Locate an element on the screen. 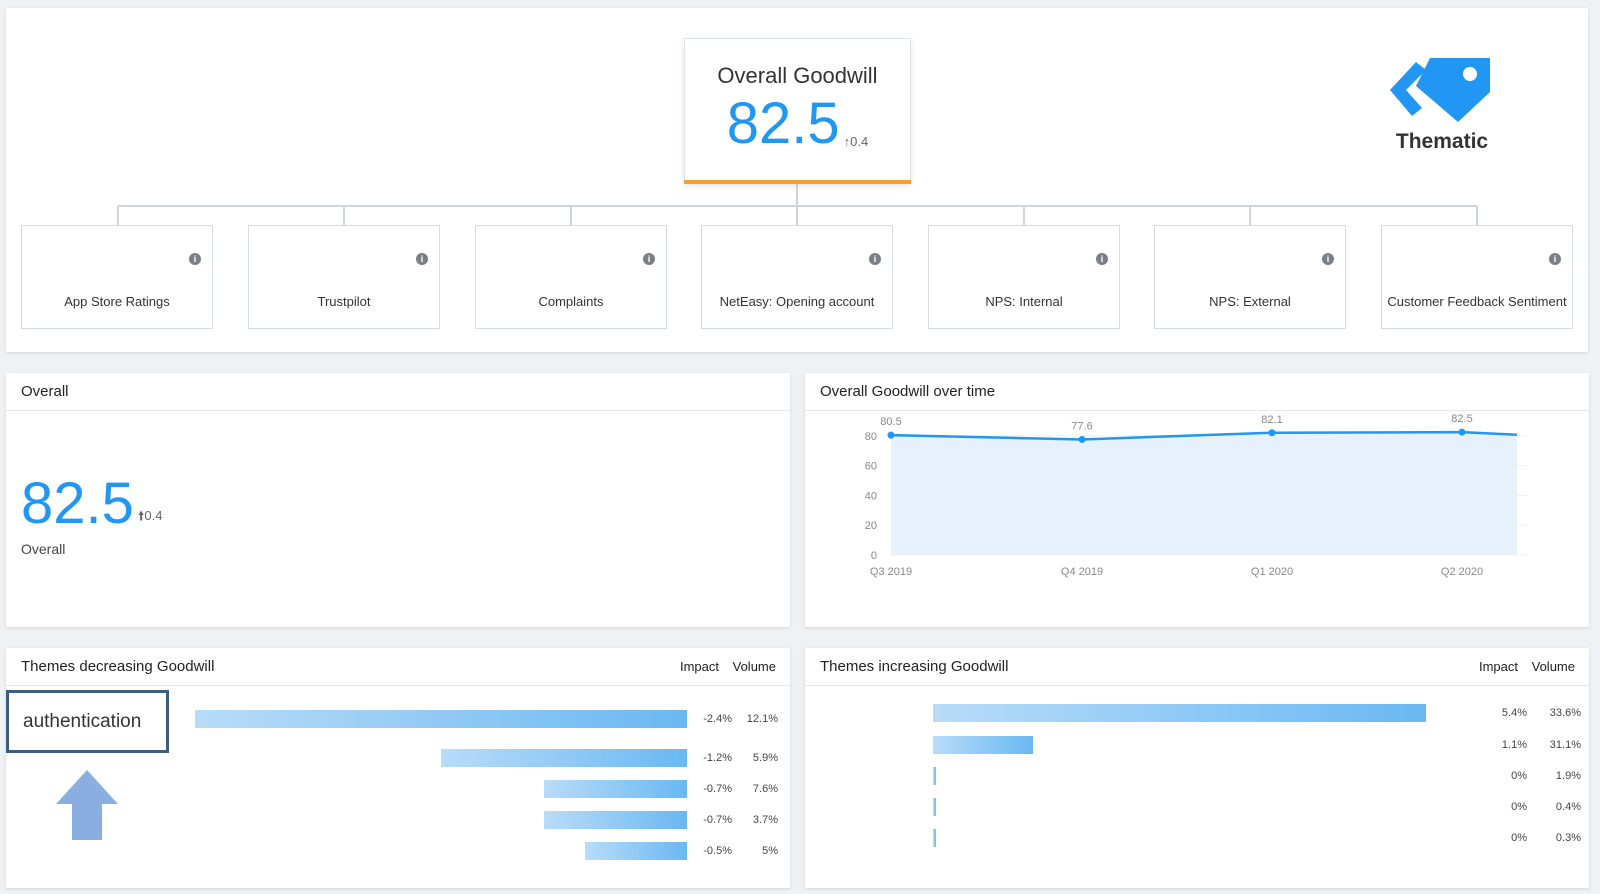 This screenshot has height=894, width=1600. arrow-up-icon: ↑ is located at coordinates (847, 141).